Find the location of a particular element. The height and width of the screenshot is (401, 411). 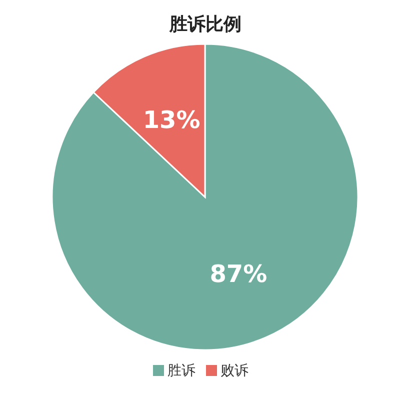

chart-title: 胜诉比例 is located at coordinates (205, 25).